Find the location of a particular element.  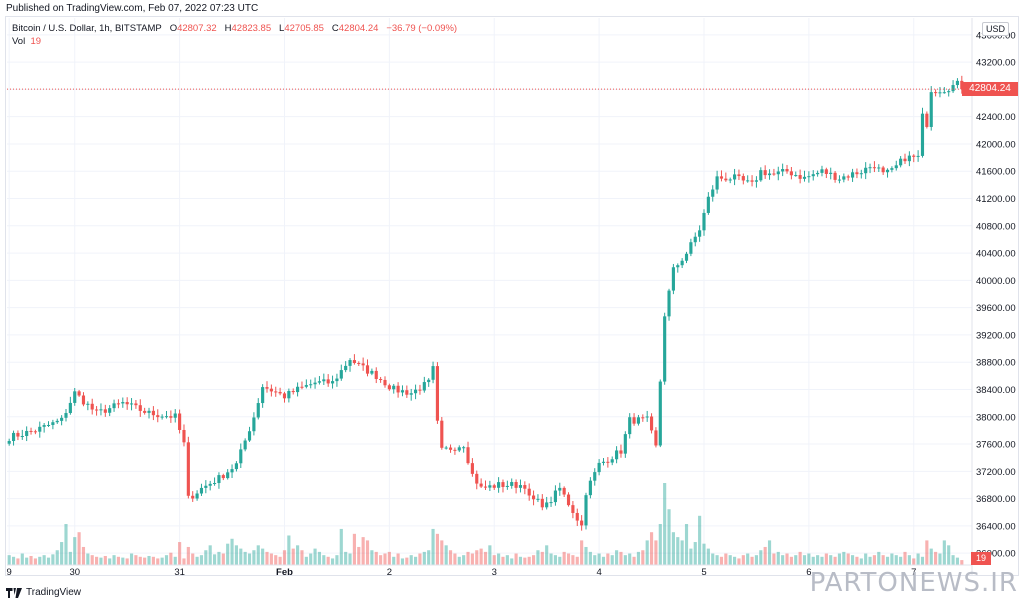

footer: TradingView is located at coordinates (43, 592).